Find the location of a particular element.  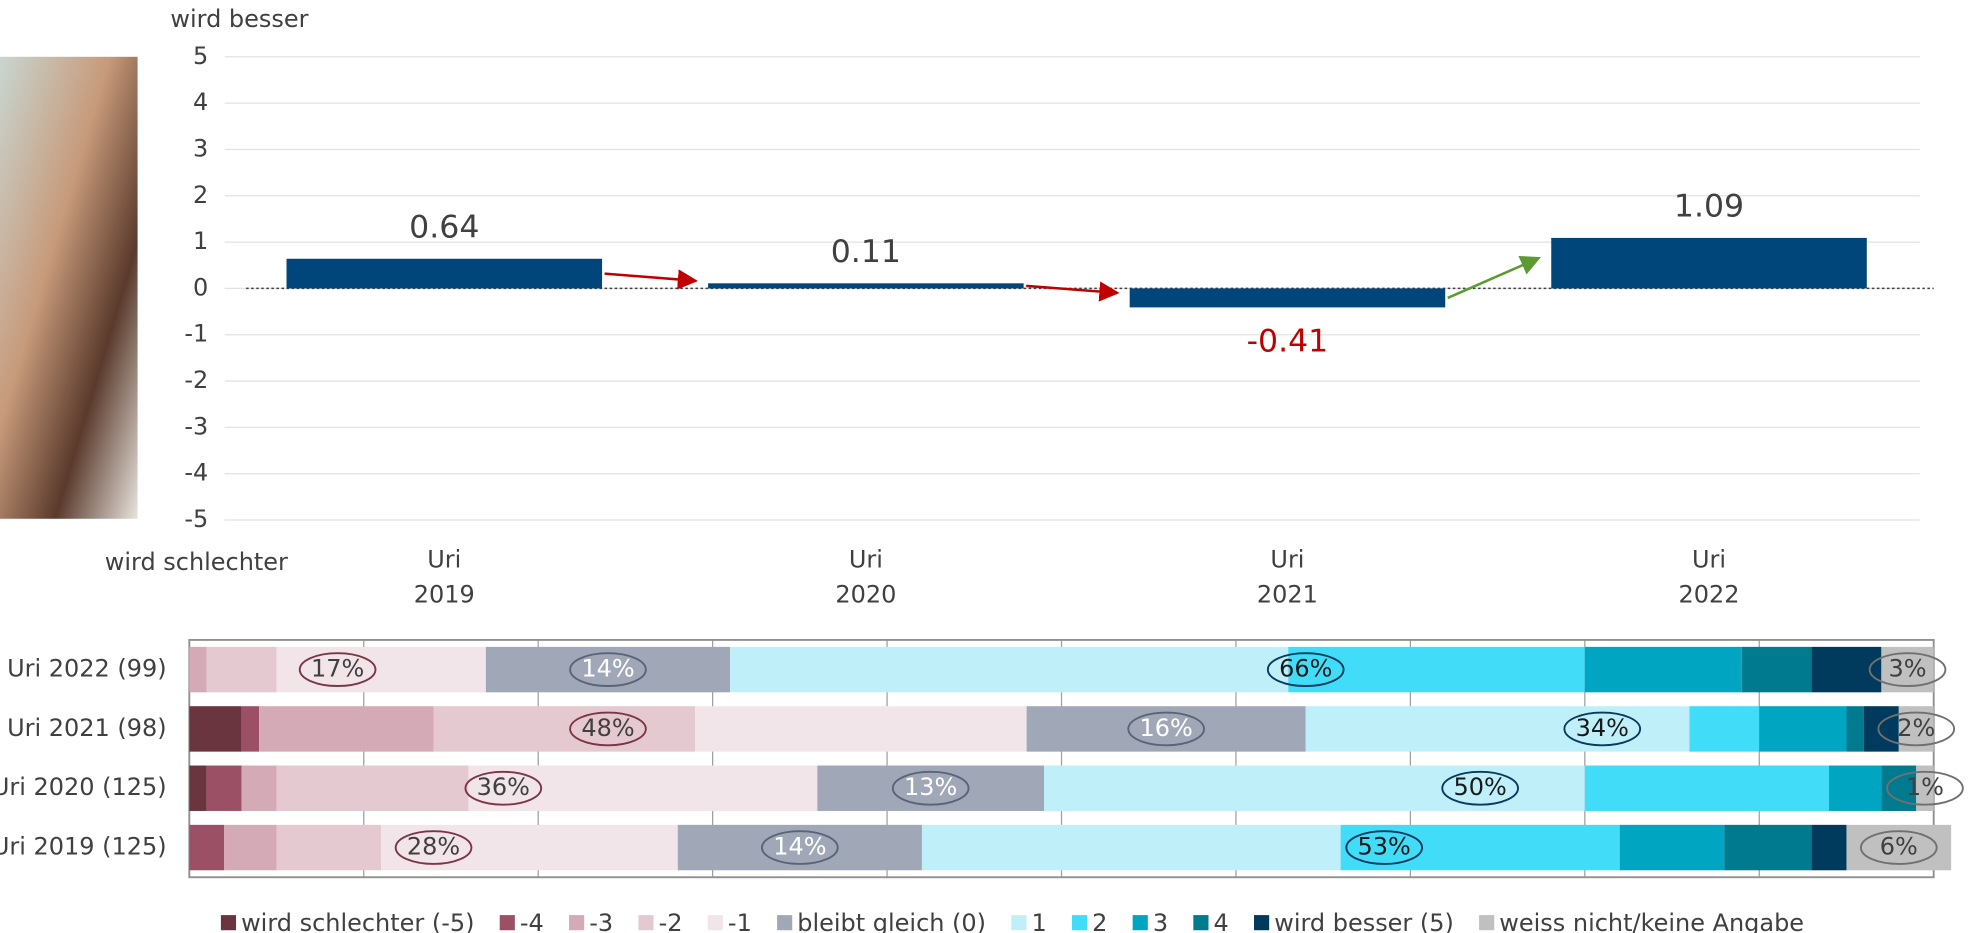

y-tick-label: 3 is located at coordinates (200, 148).